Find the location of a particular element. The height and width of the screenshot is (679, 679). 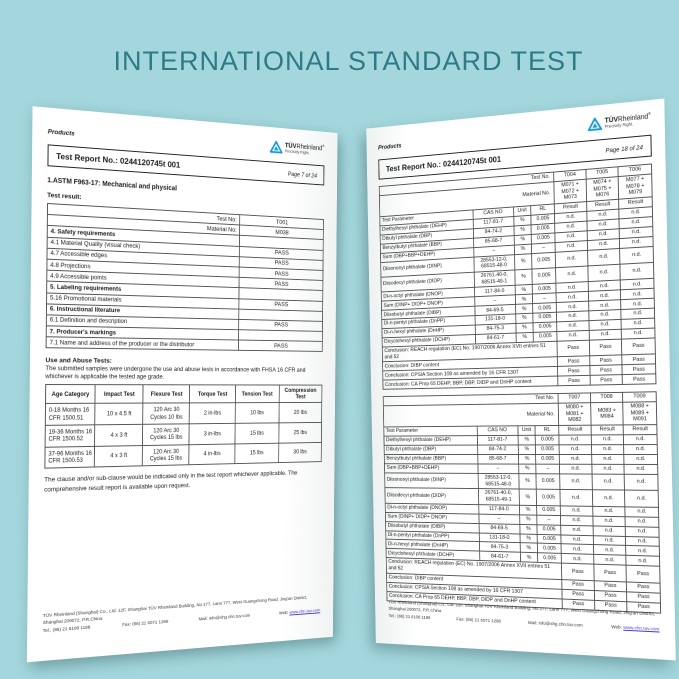

parameter-cell: Sum (DBP+BBP+DEHP) is located at coordinates (431, 468).